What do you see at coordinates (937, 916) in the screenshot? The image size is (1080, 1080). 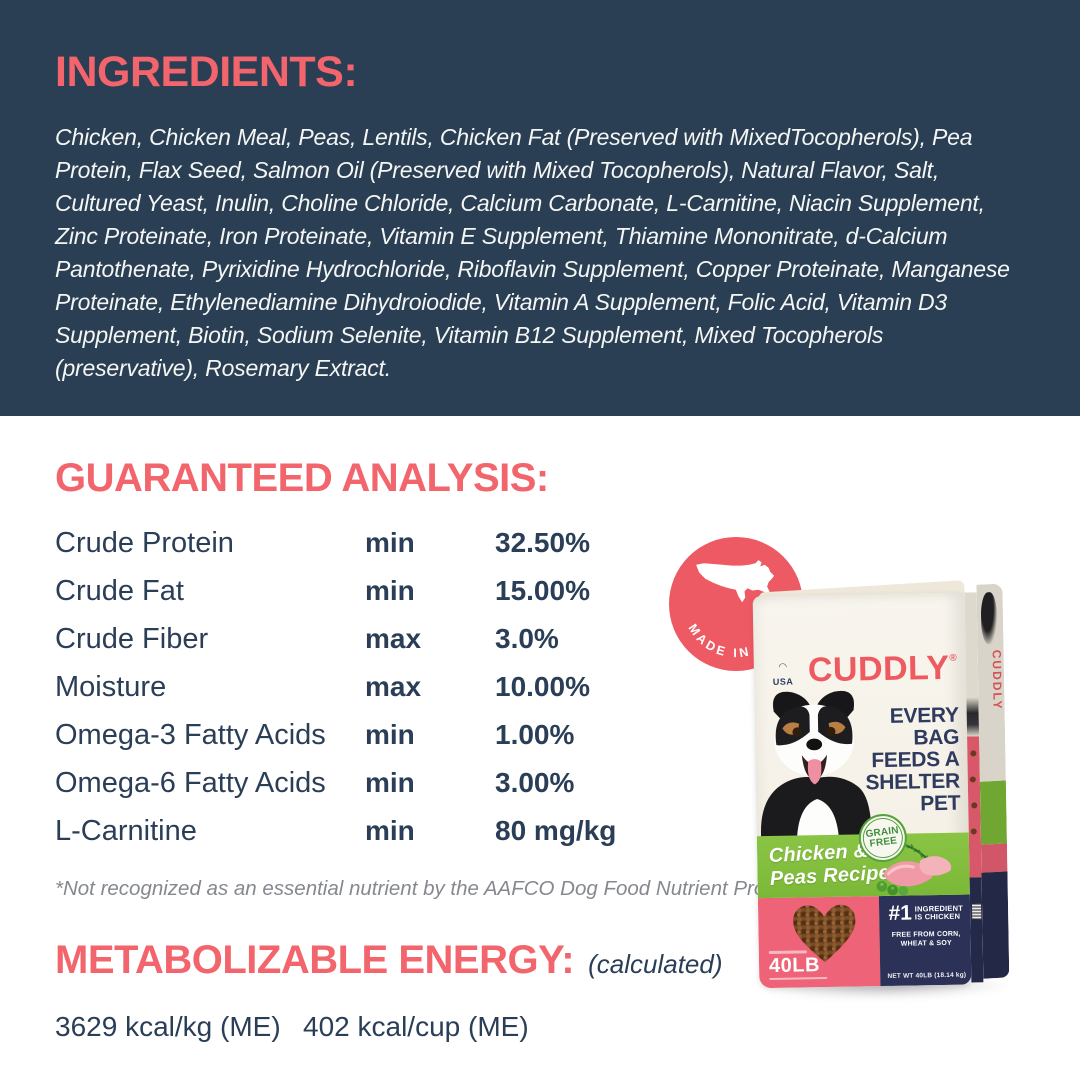 I see `claim-line: IS CHICKEN` at bounding box center [937, 916].